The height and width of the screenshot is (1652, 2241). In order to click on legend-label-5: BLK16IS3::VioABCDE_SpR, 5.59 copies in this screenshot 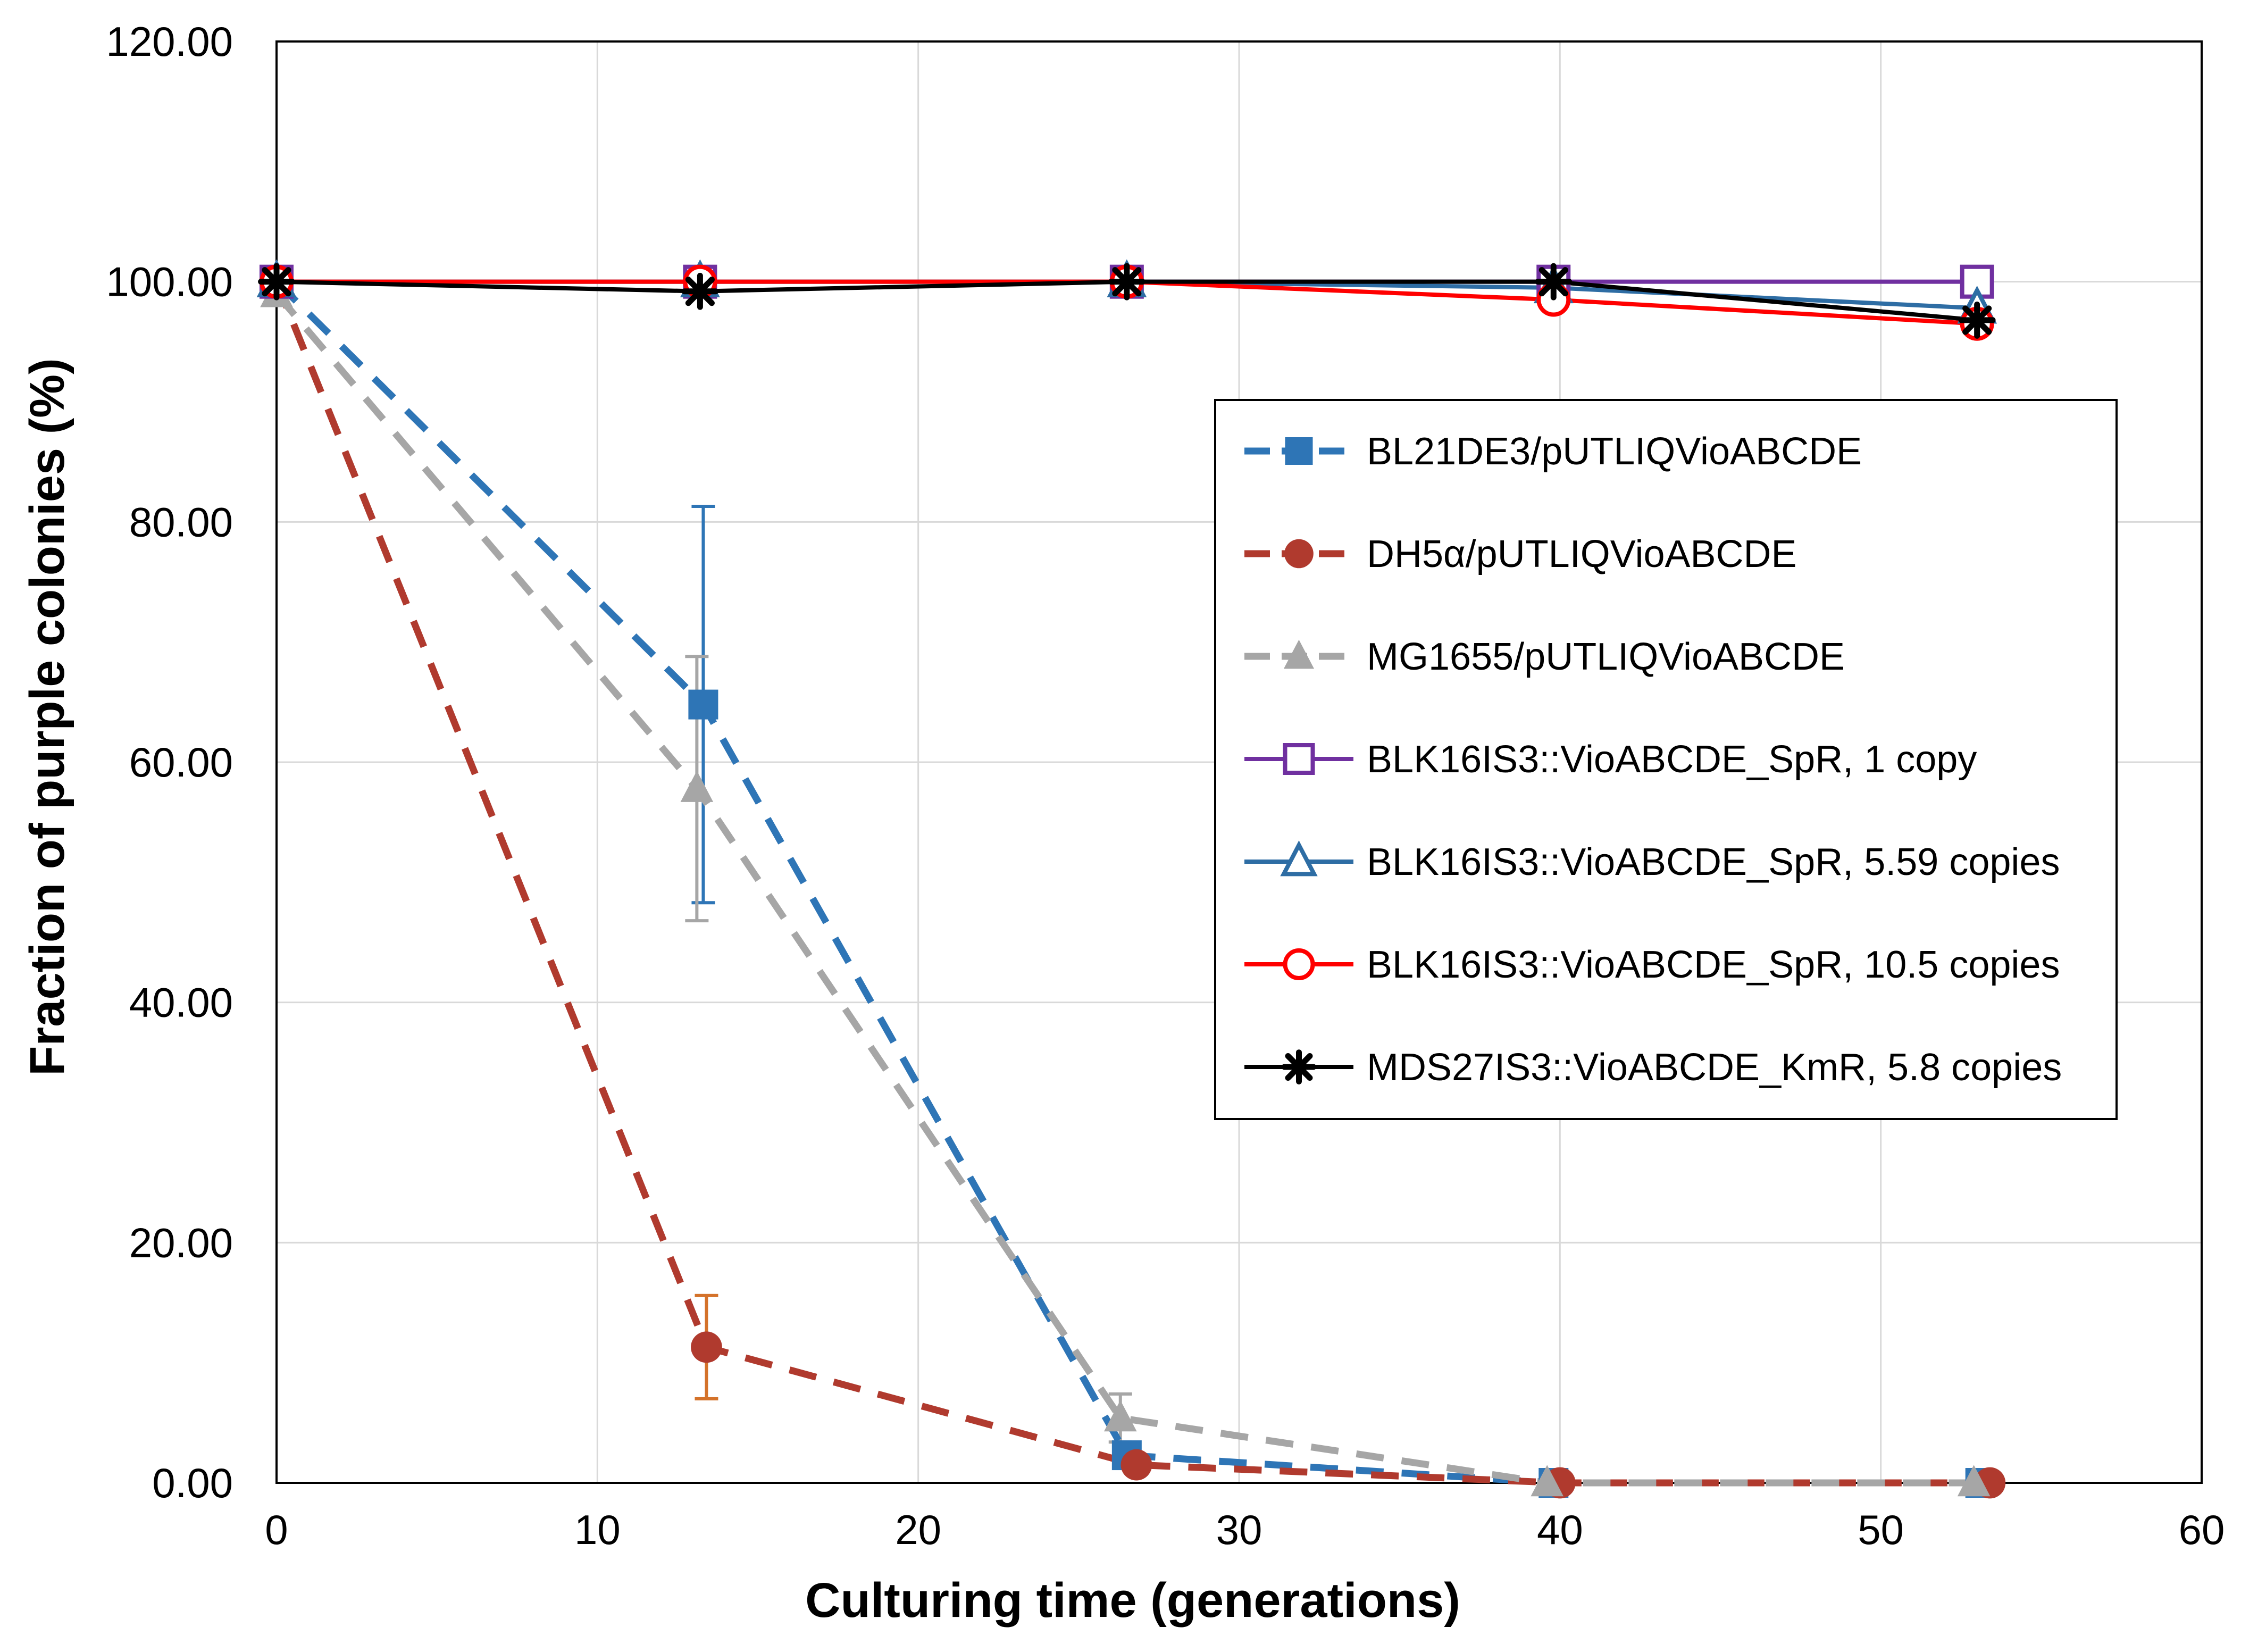, I will do `click(1713, 862)`.